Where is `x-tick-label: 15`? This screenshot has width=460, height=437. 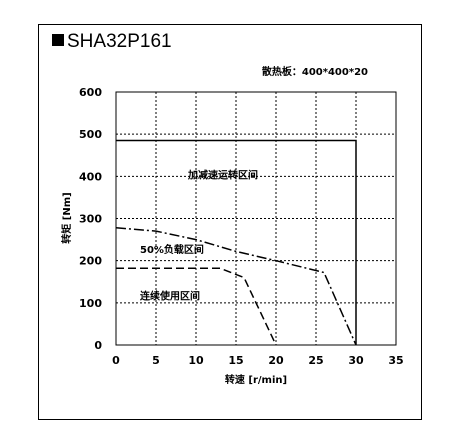 x-tick-label: 15 is located at coordinates (235, 360).